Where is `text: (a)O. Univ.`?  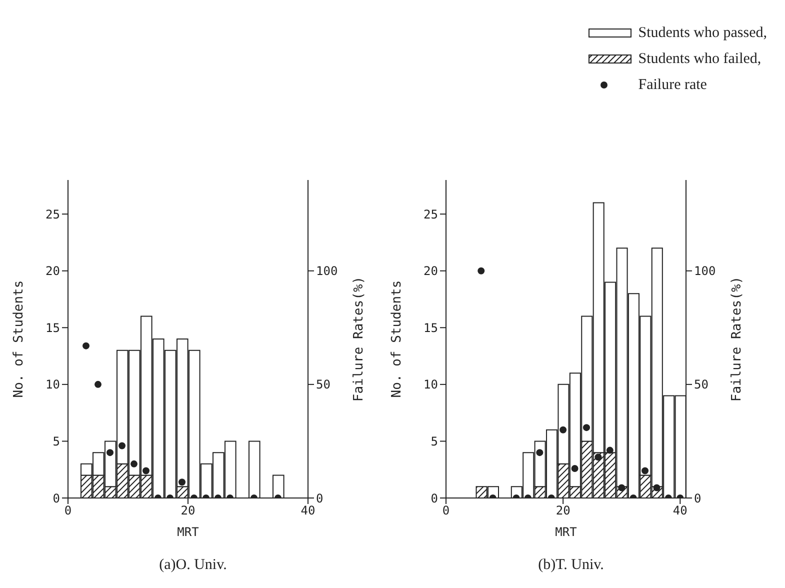 text: (a)O. Univ. is located at coordinates (193, 565).